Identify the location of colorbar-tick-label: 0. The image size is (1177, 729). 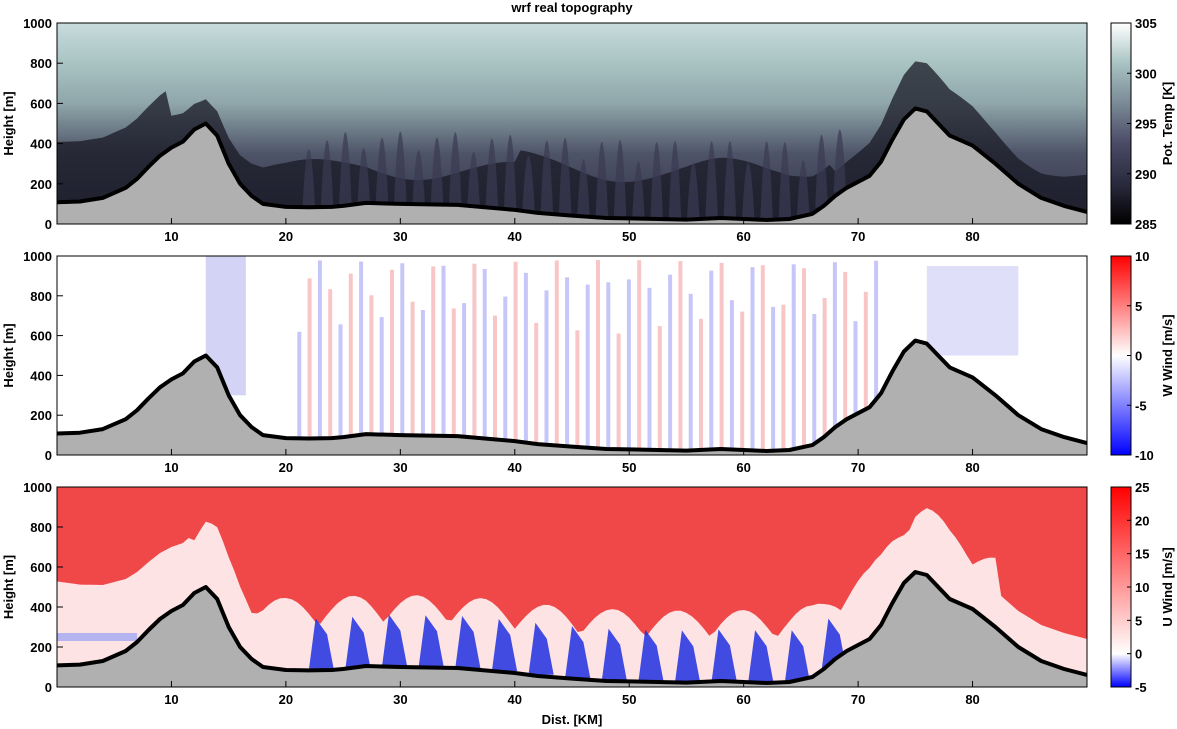
(1138, 356).